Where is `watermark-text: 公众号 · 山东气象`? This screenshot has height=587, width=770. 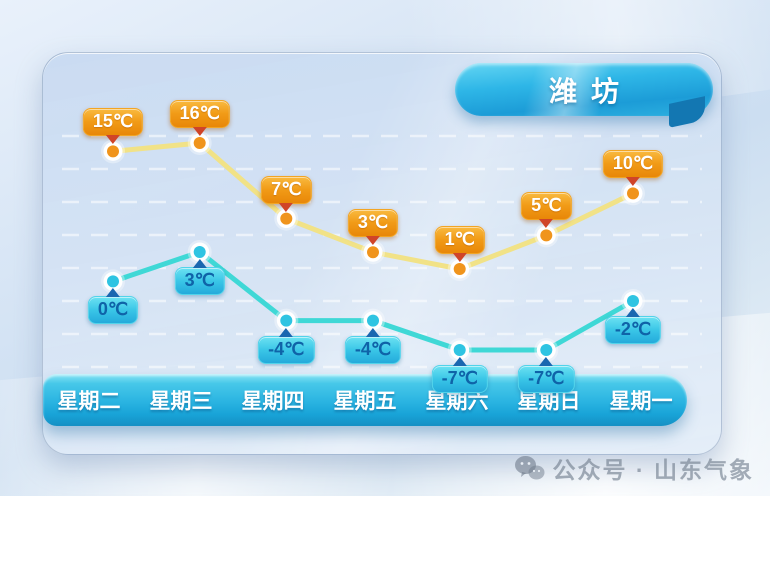
watermark-text: 公众号 · 山东气象 is located at coordinates (653, 470).